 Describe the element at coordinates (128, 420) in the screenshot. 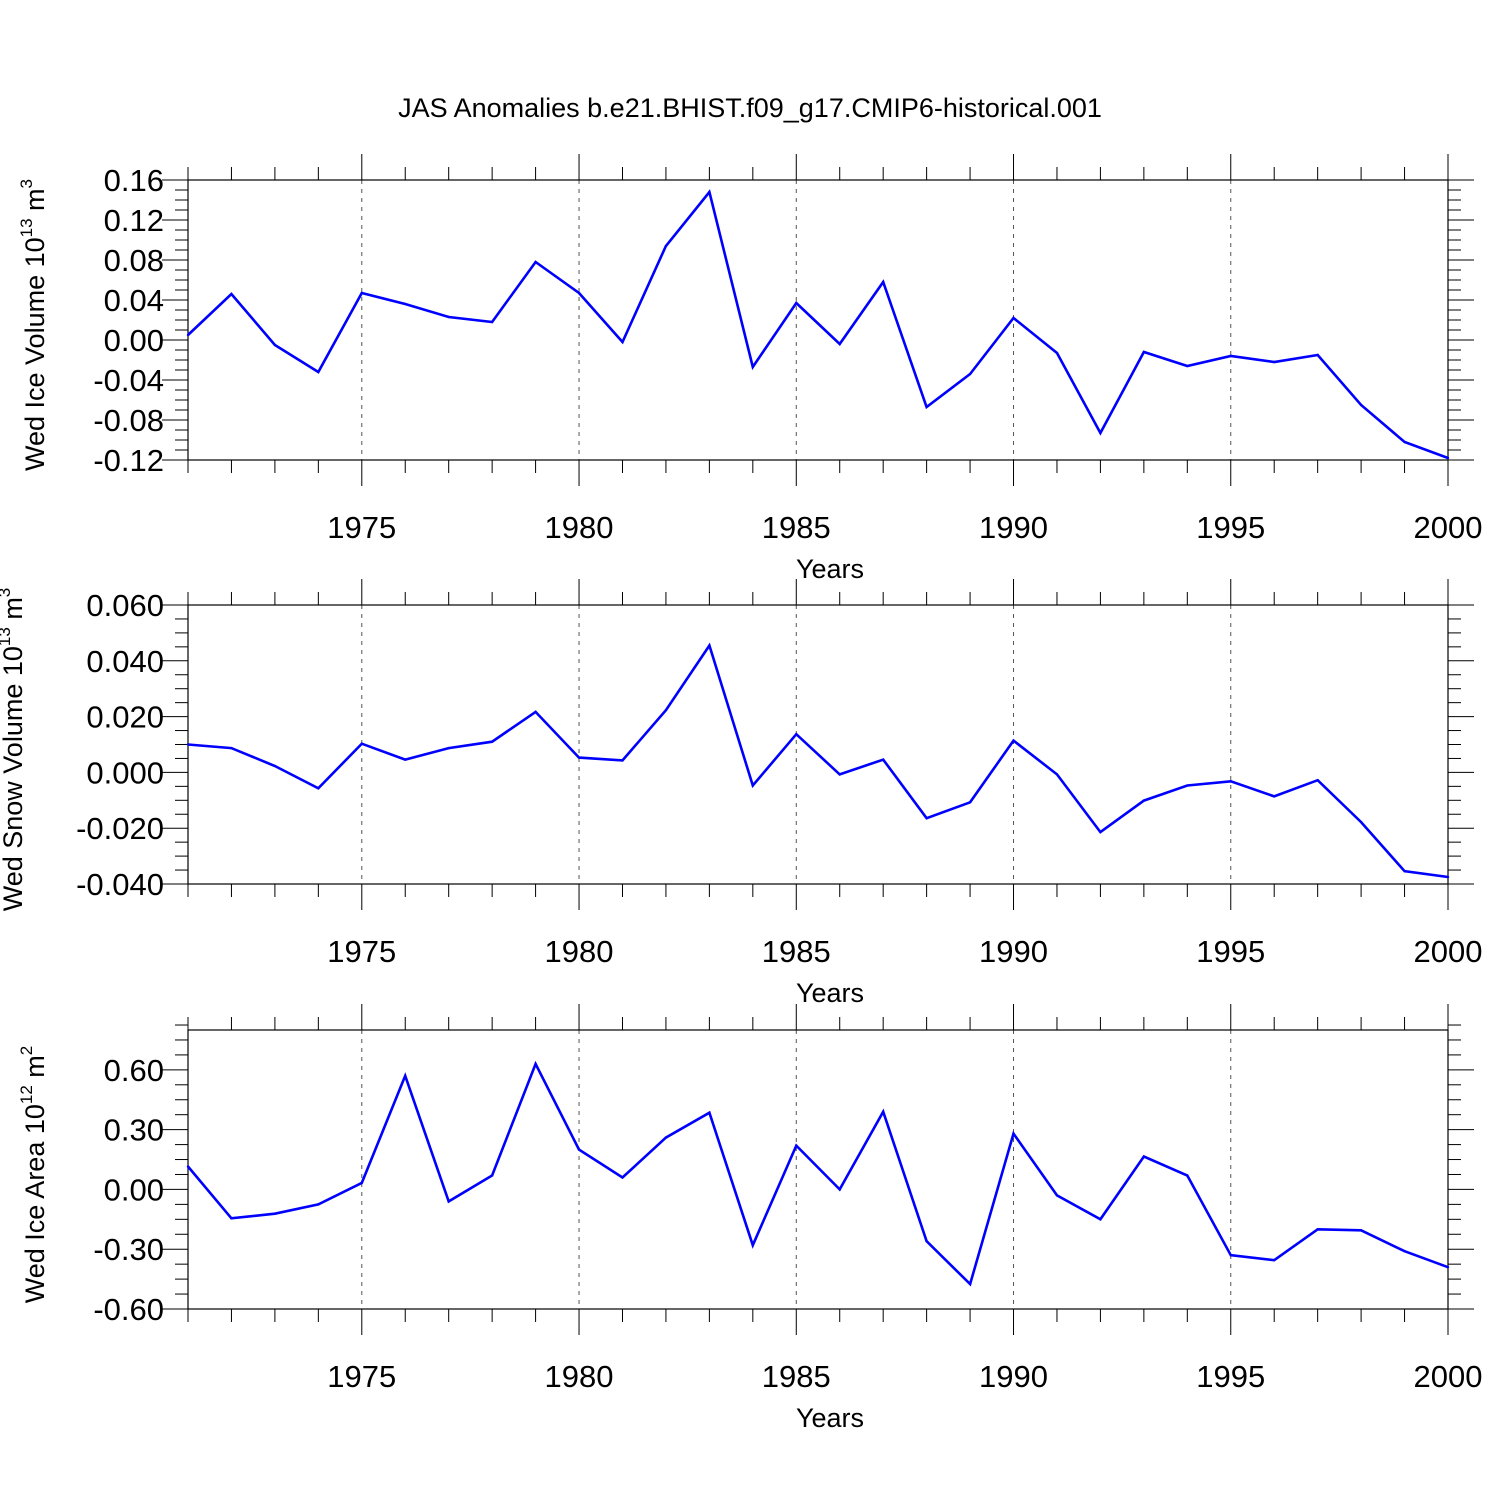

I see `y-tick-label: -0.08` at that location.